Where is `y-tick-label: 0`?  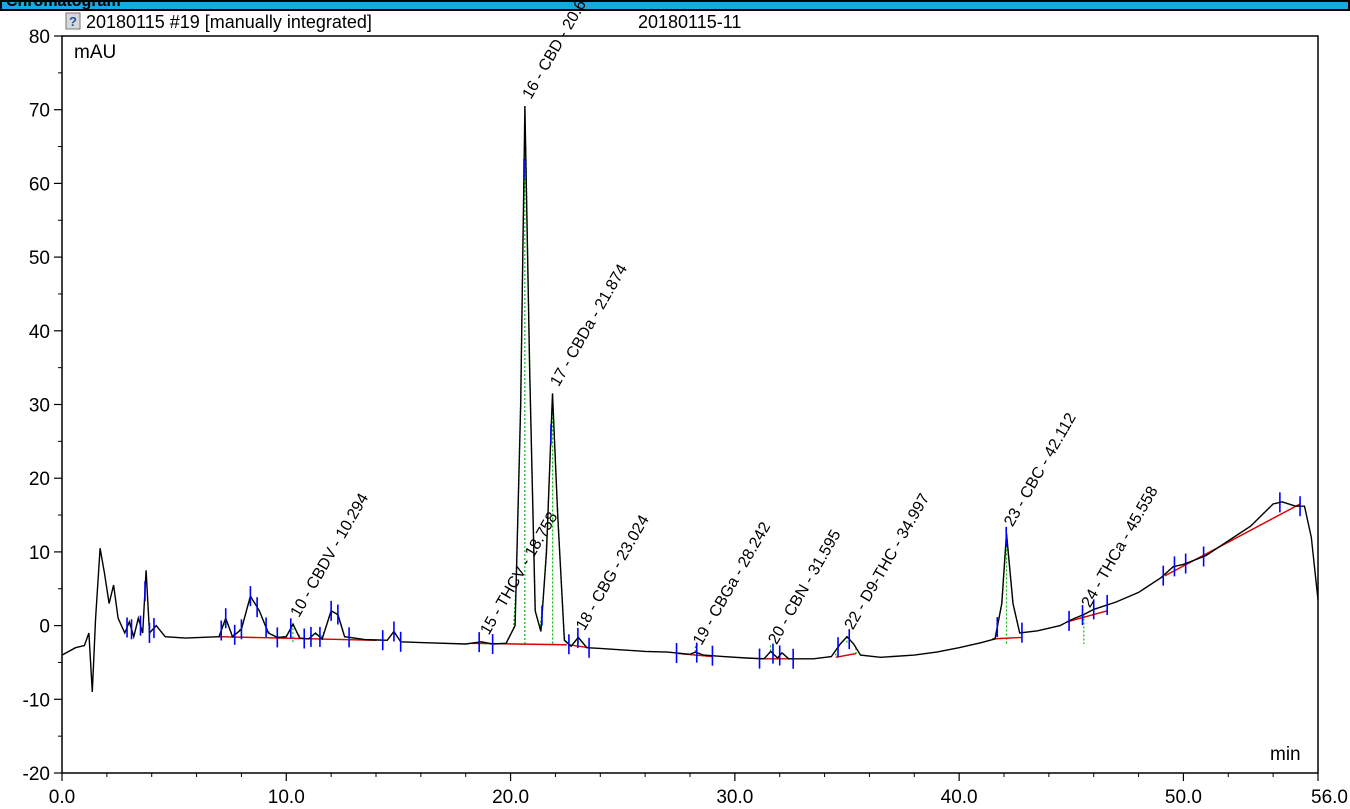 y-tick-label: 0 is located at coordinates (44, 627).